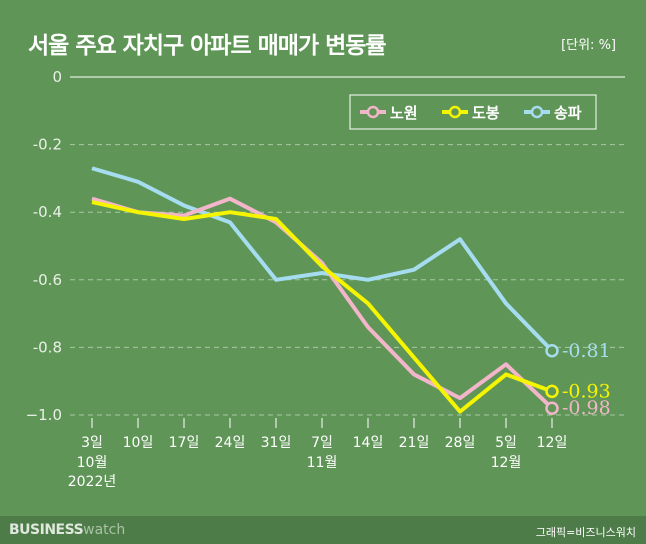 The image size is (646, 544). Describe the element at coordinates (568, 113) in the screenshot. I see `legend-label: 송파` at that location.